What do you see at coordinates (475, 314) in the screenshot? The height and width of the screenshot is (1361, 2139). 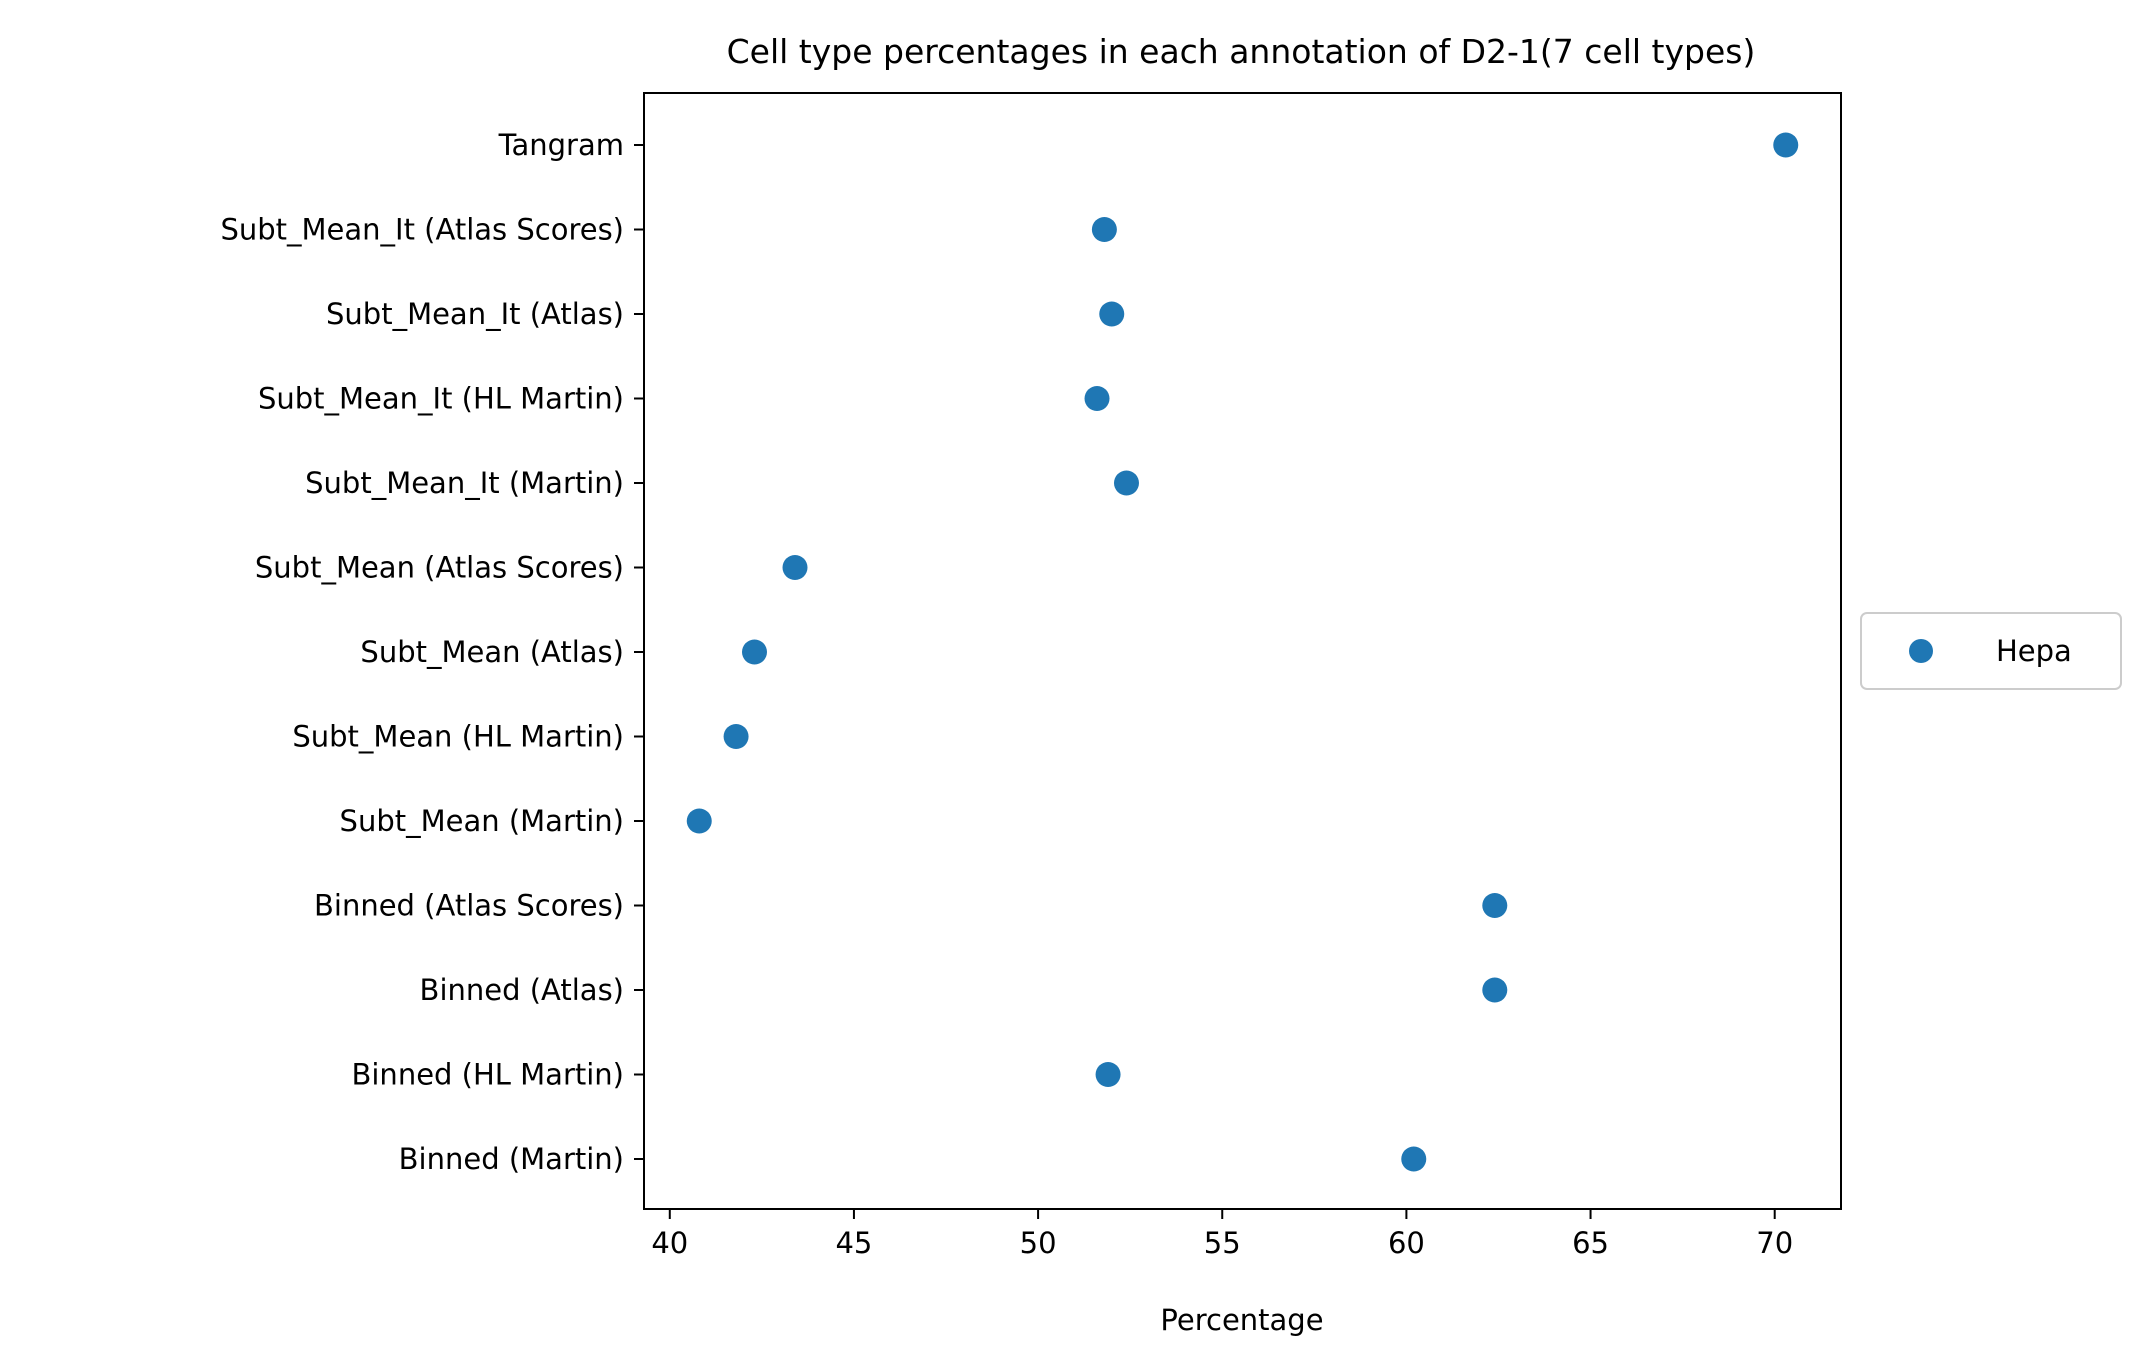 I see `y-tick-label: Subt_Mean_It (Atlas)` at bounding box center [475, 314].